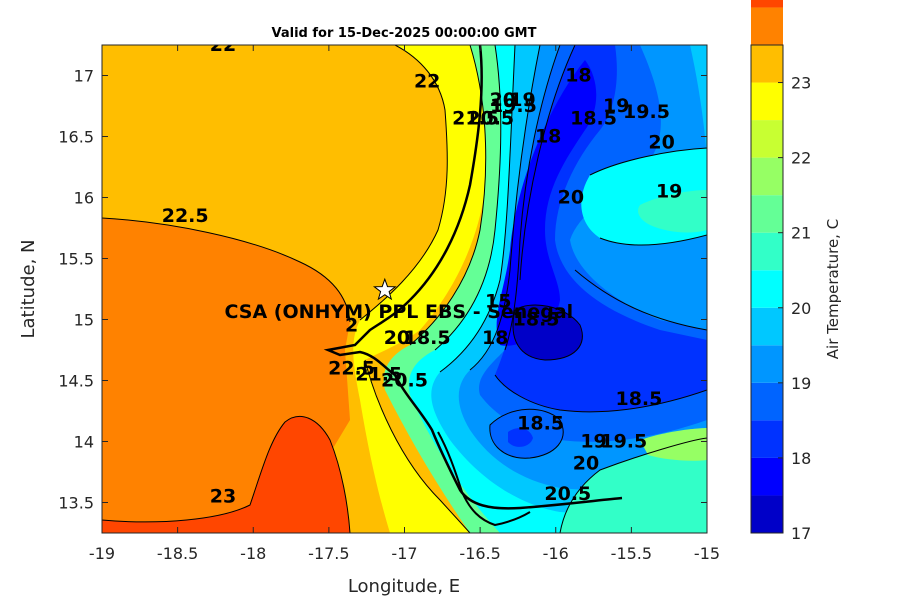 The image size is (900, 600). Describe the element at coordinates (801, 83) in the screenshot. I see `colorbar-tick-label: 23` at that location.